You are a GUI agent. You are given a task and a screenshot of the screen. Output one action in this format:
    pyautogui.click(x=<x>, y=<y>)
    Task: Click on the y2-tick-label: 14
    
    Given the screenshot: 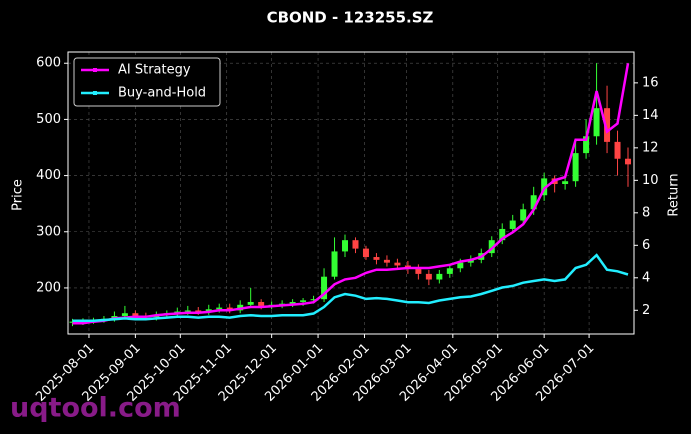 What is the action you would take?
    pyautogui.click(x=650, y=115)
    